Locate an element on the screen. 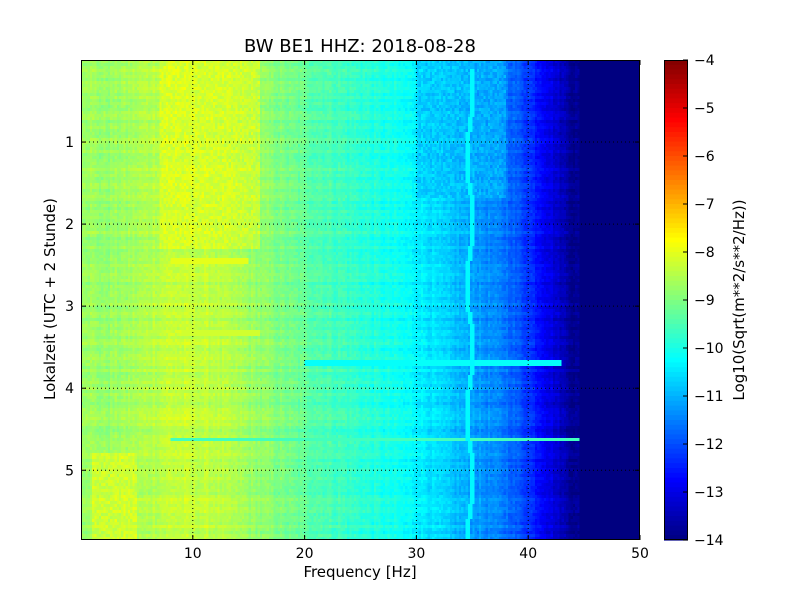 Image resolution: width=800 pixels, height=604 pixels. y-tick-label: 3 is located at coordinates (69, 307).